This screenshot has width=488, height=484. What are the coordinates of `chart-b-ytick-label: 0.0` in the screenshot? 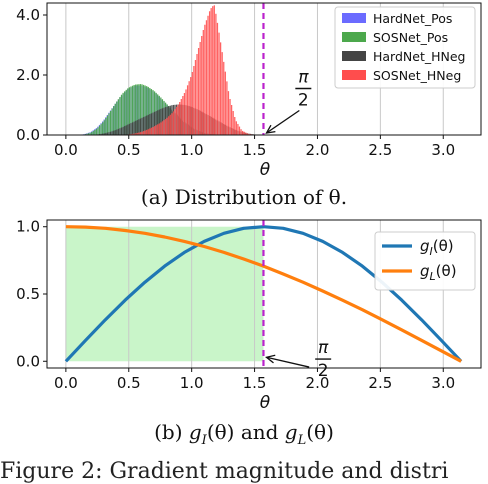 It's located at (28, 361).